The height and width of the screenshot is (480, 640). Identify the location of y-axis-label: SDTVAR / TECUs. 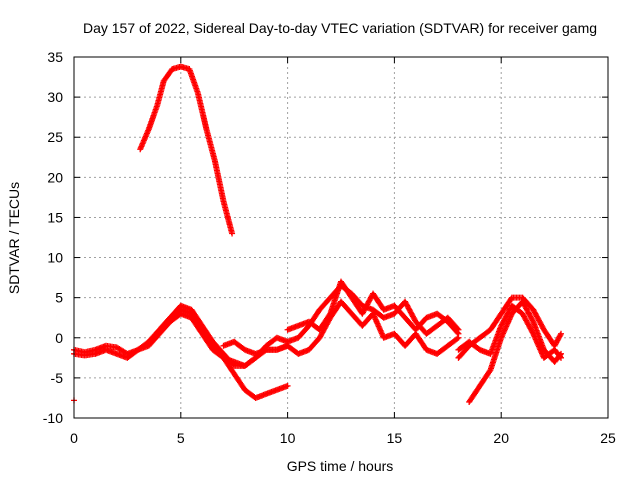
(14, 238).